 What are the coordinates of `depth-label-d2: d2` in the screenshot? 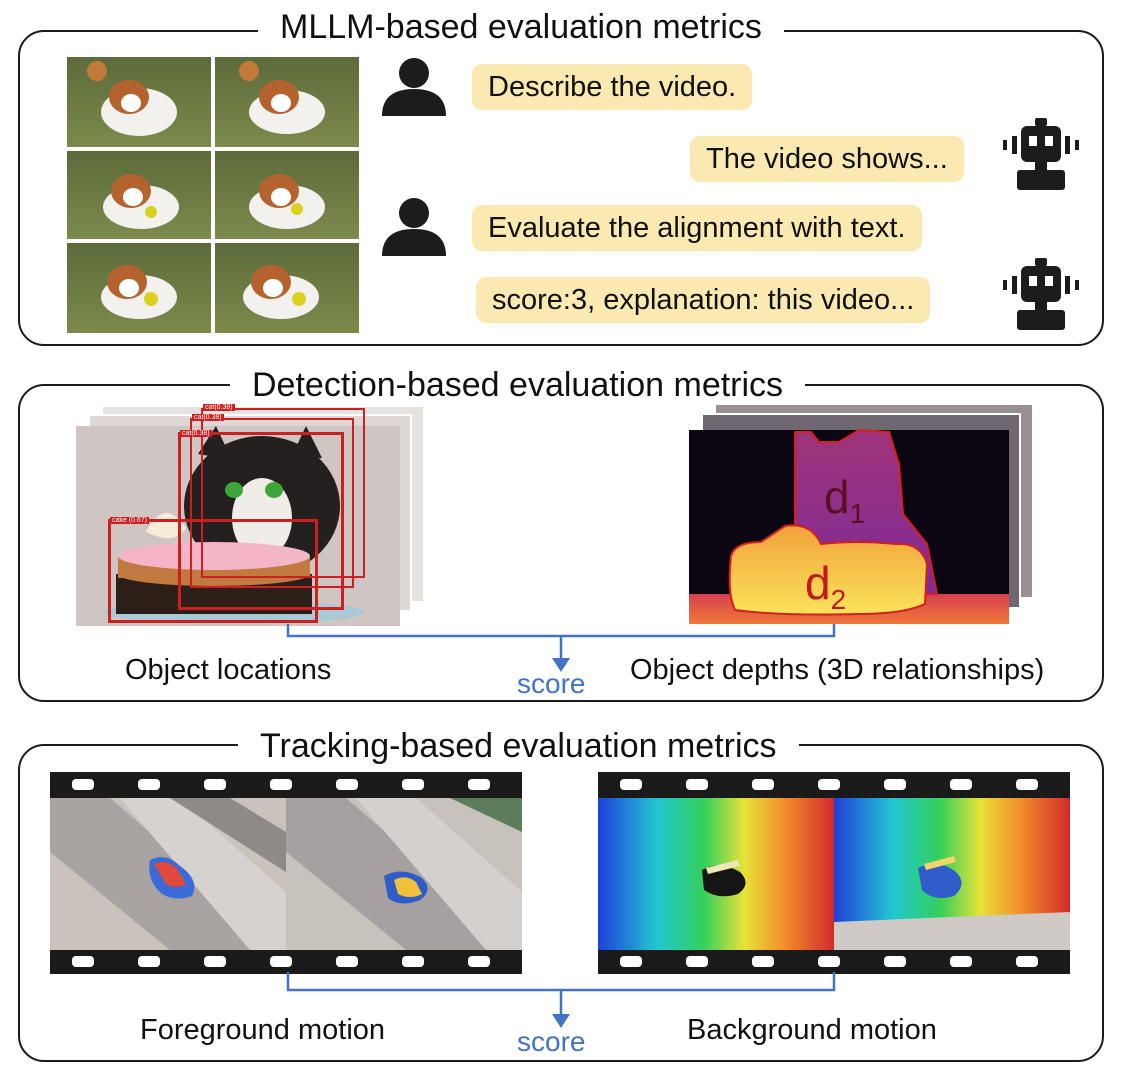 It's located at (826, 586).